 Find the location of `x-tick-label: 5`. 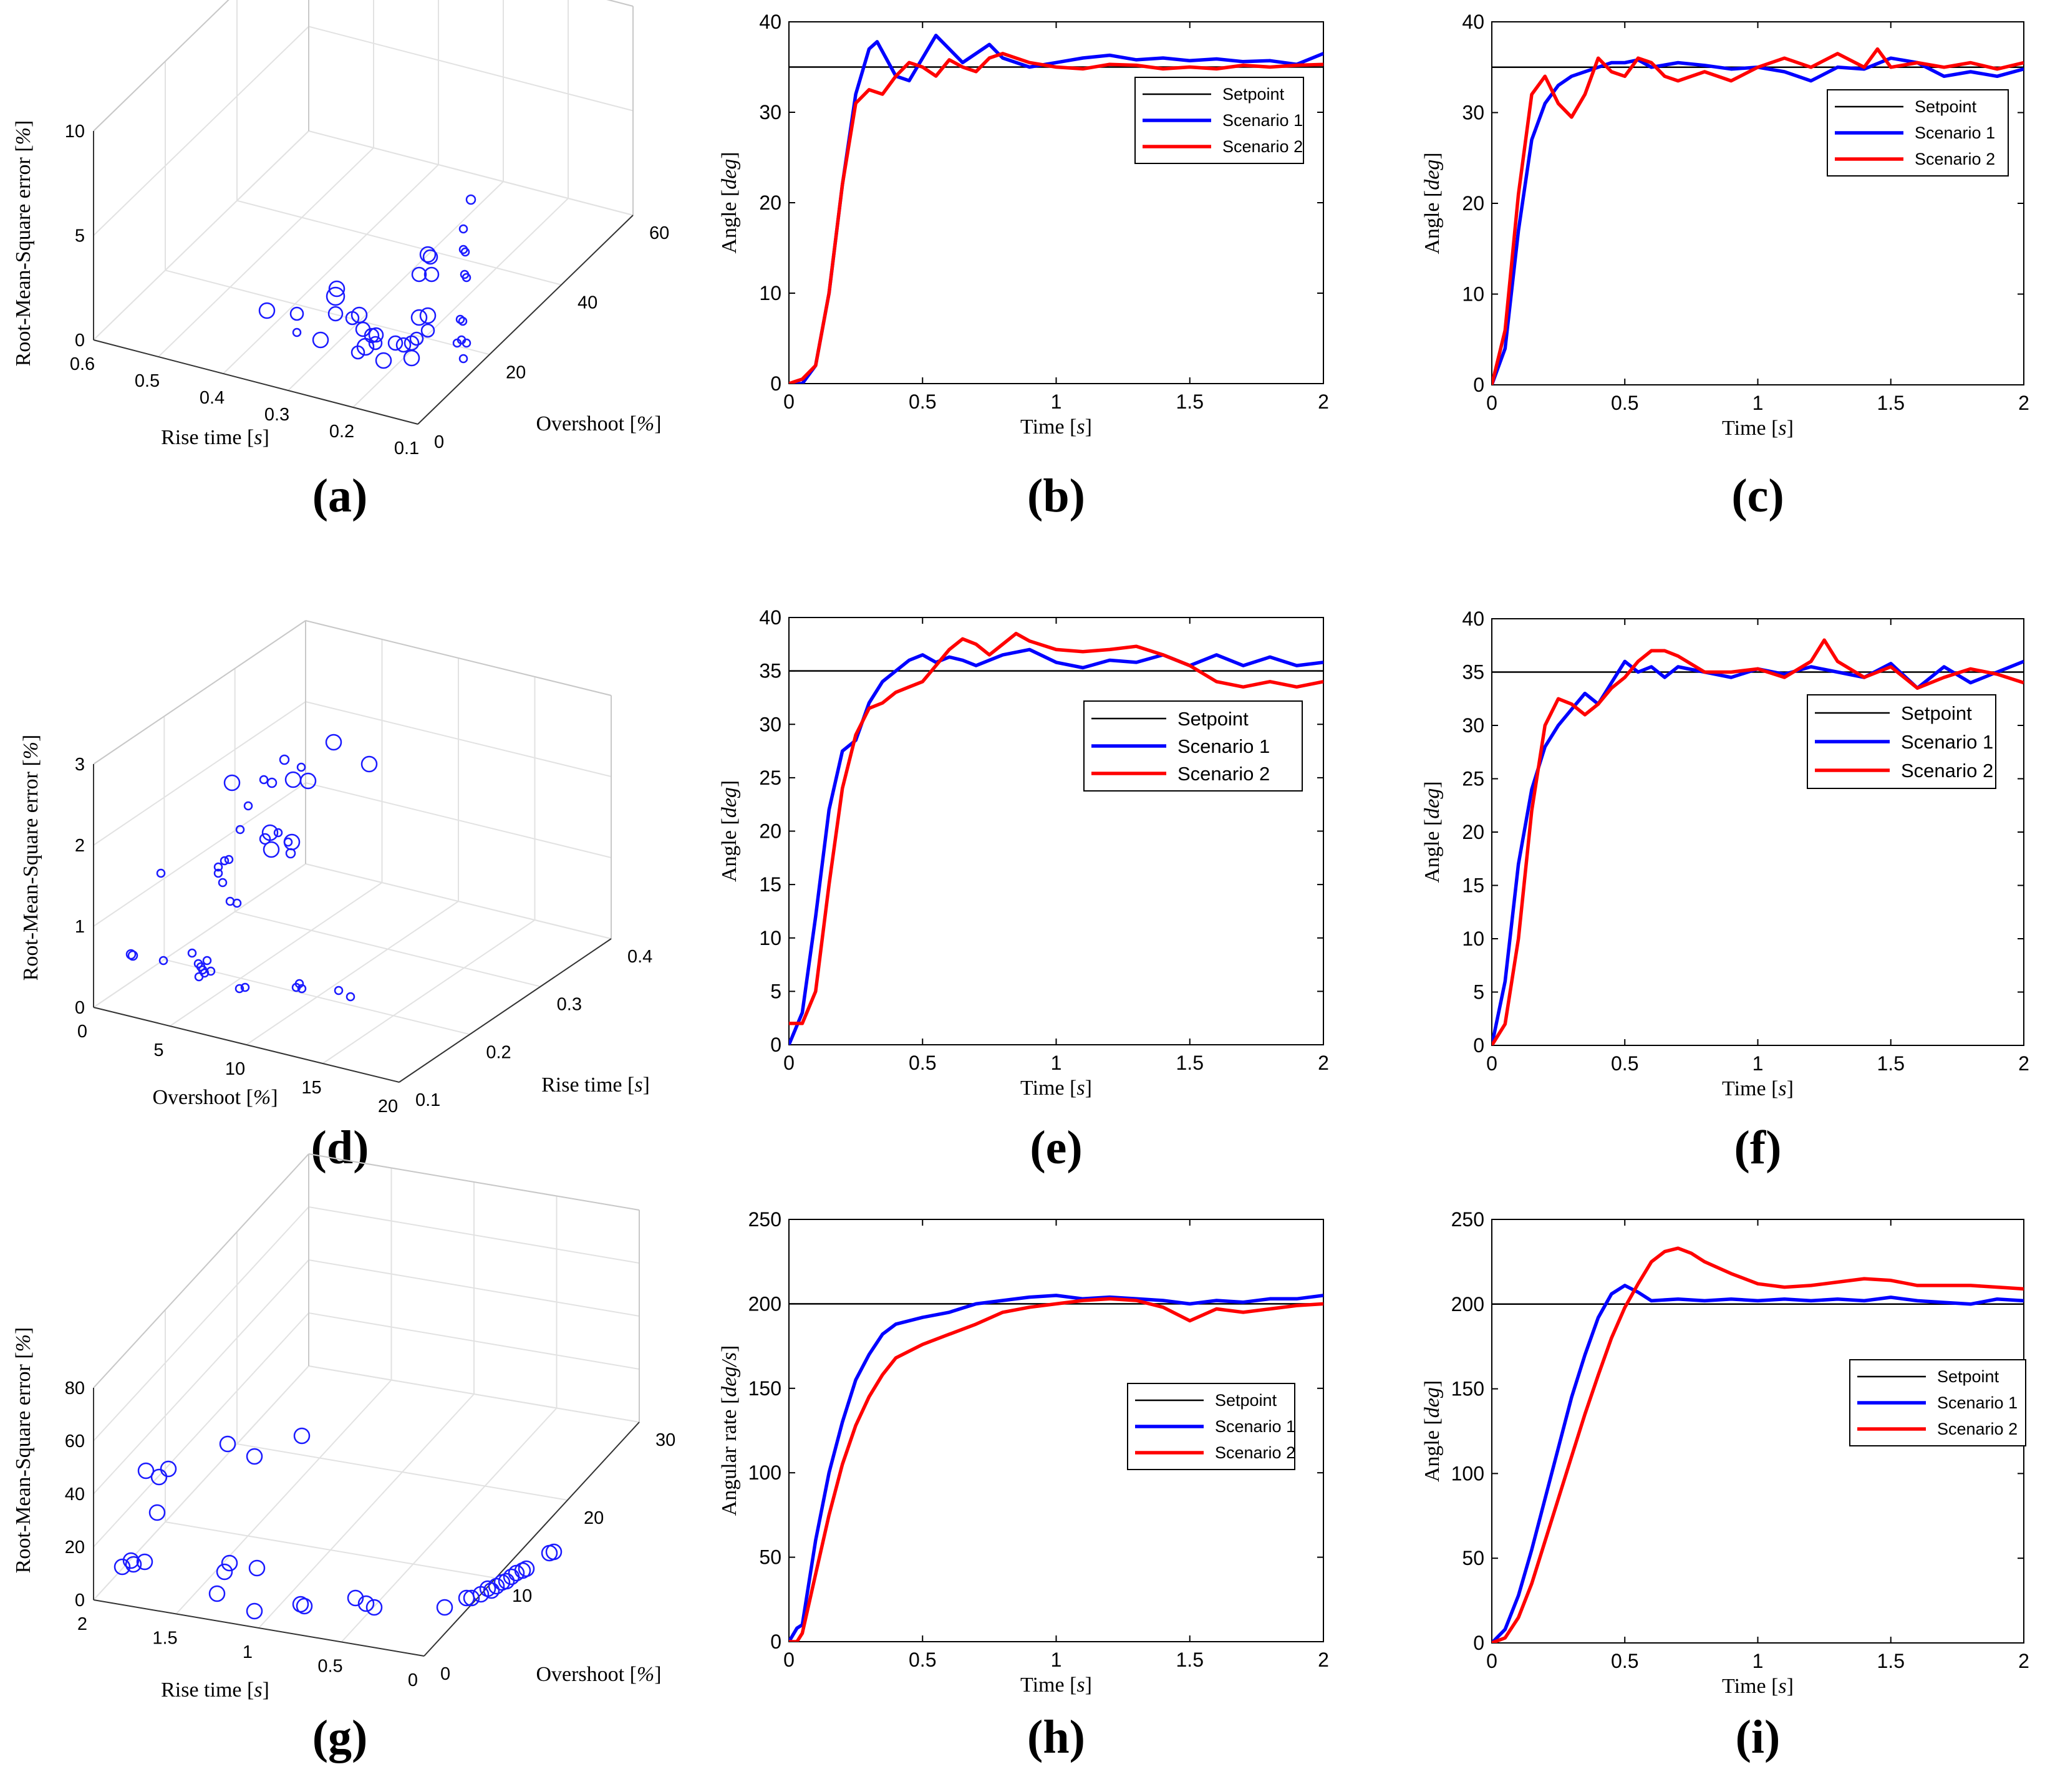

x-tick-label: 5 is located at coordinates (158, 1050).